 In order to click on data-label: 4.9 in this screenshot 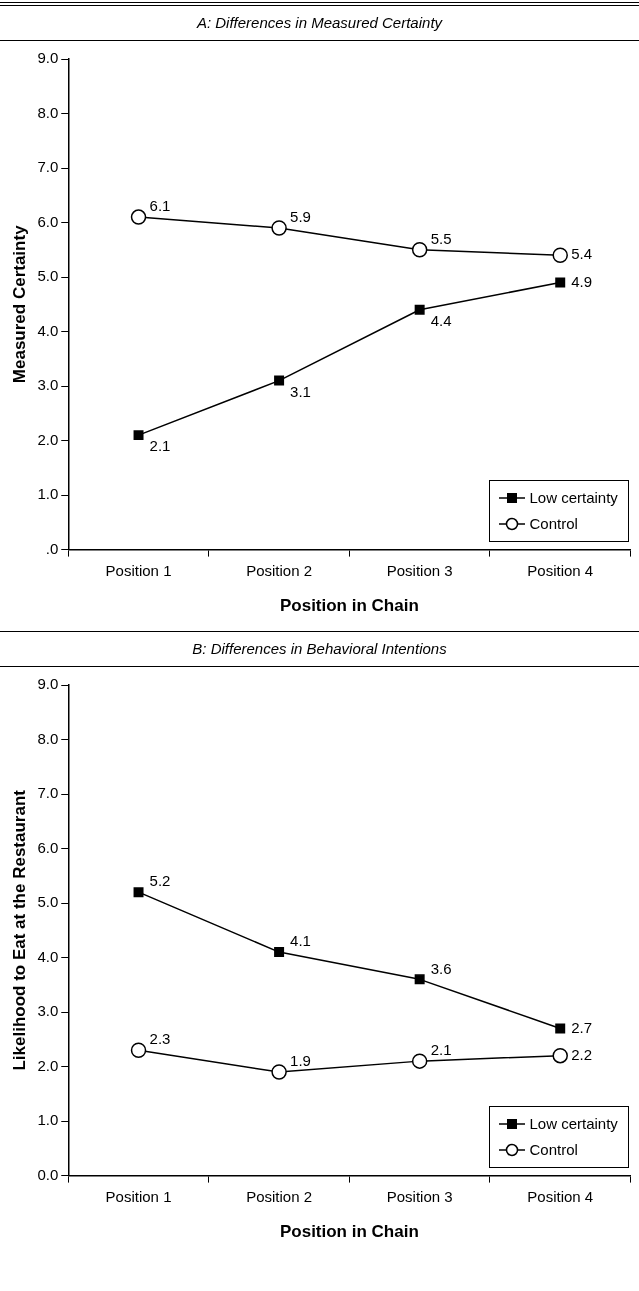, I will do `click(582, 281)`.